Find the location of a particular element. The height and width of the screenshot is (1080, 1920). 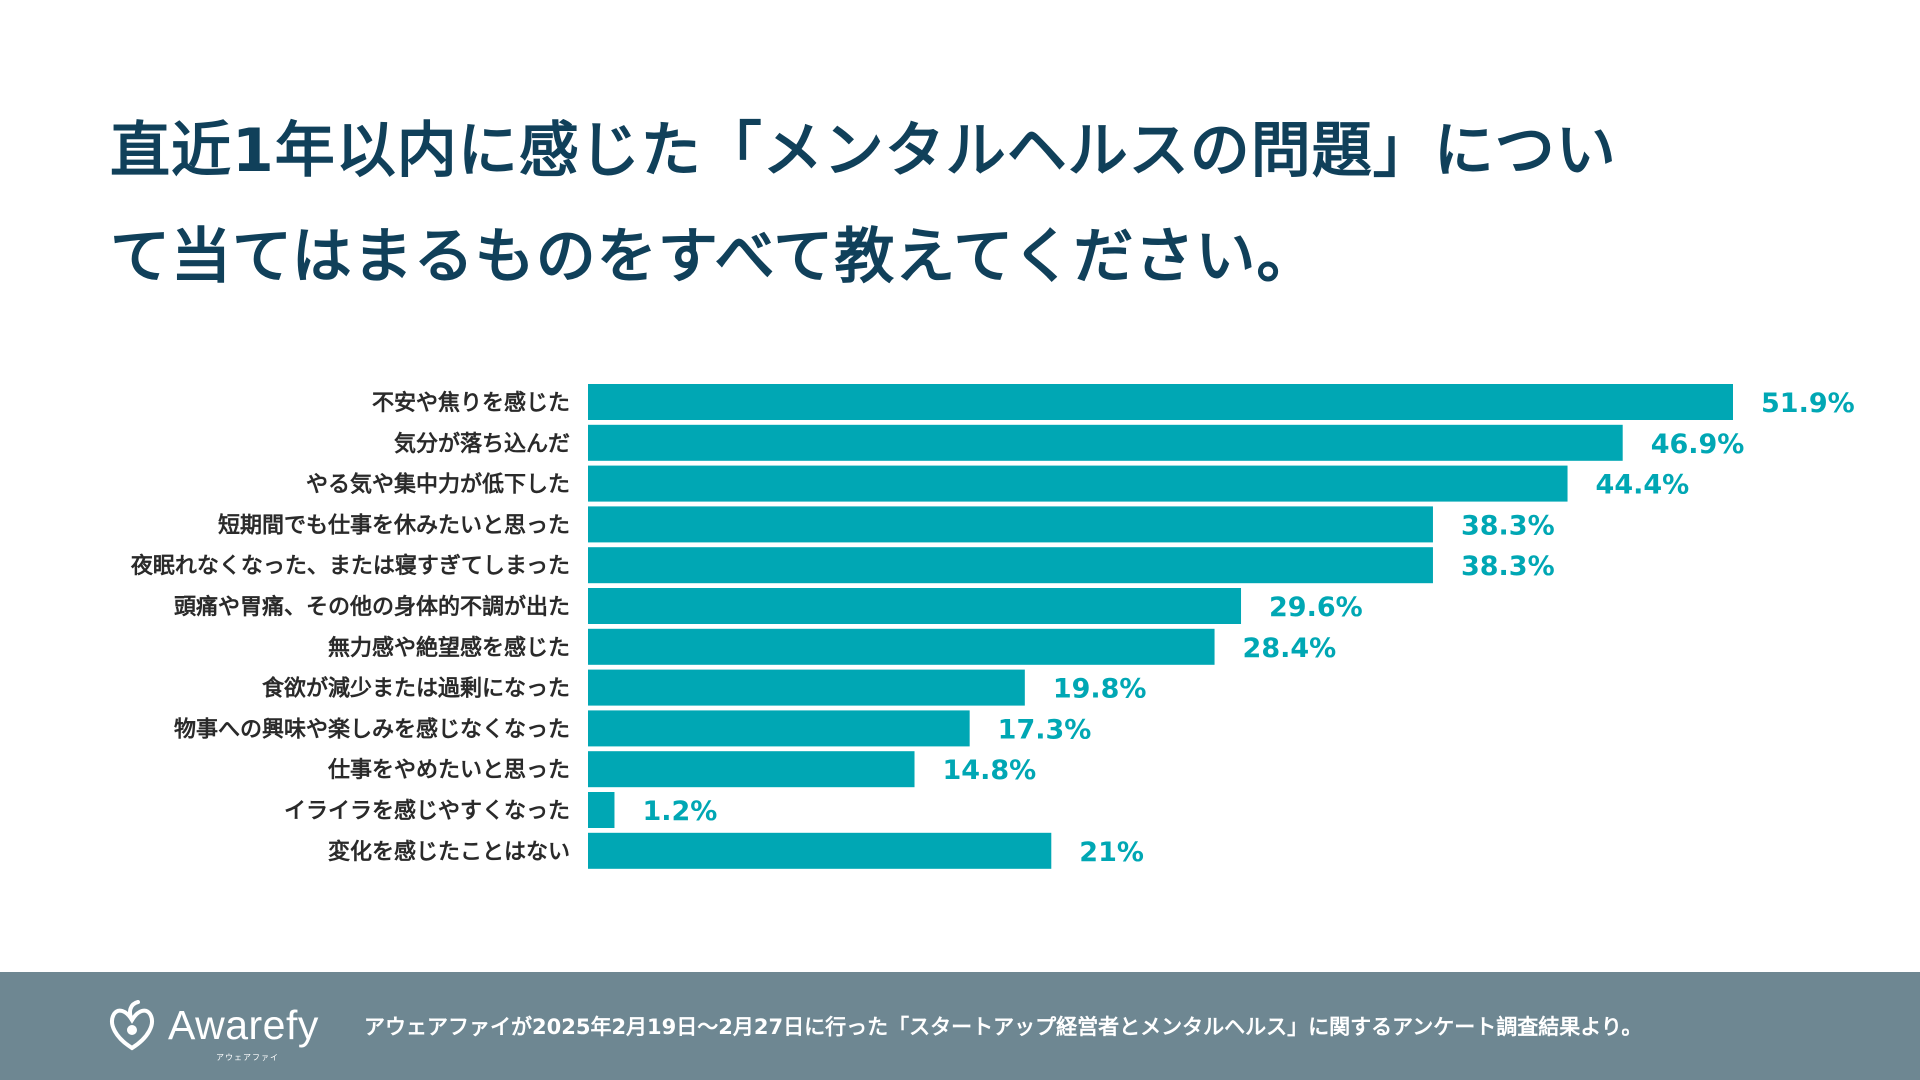

question-title-line-1: 直近1年以内に感じた「メンタルヘルスの問題」につい is located at coordinates (863, 151).